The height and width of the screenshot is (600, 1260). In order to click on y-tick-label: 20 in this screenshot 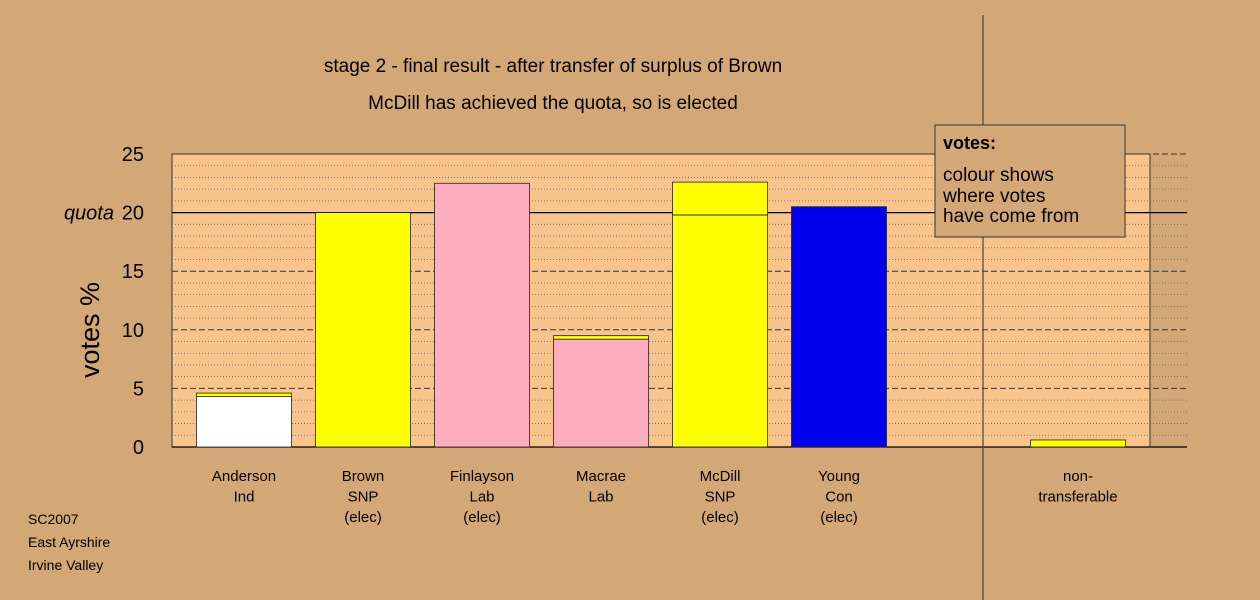, I will do `click(133, 214)`.